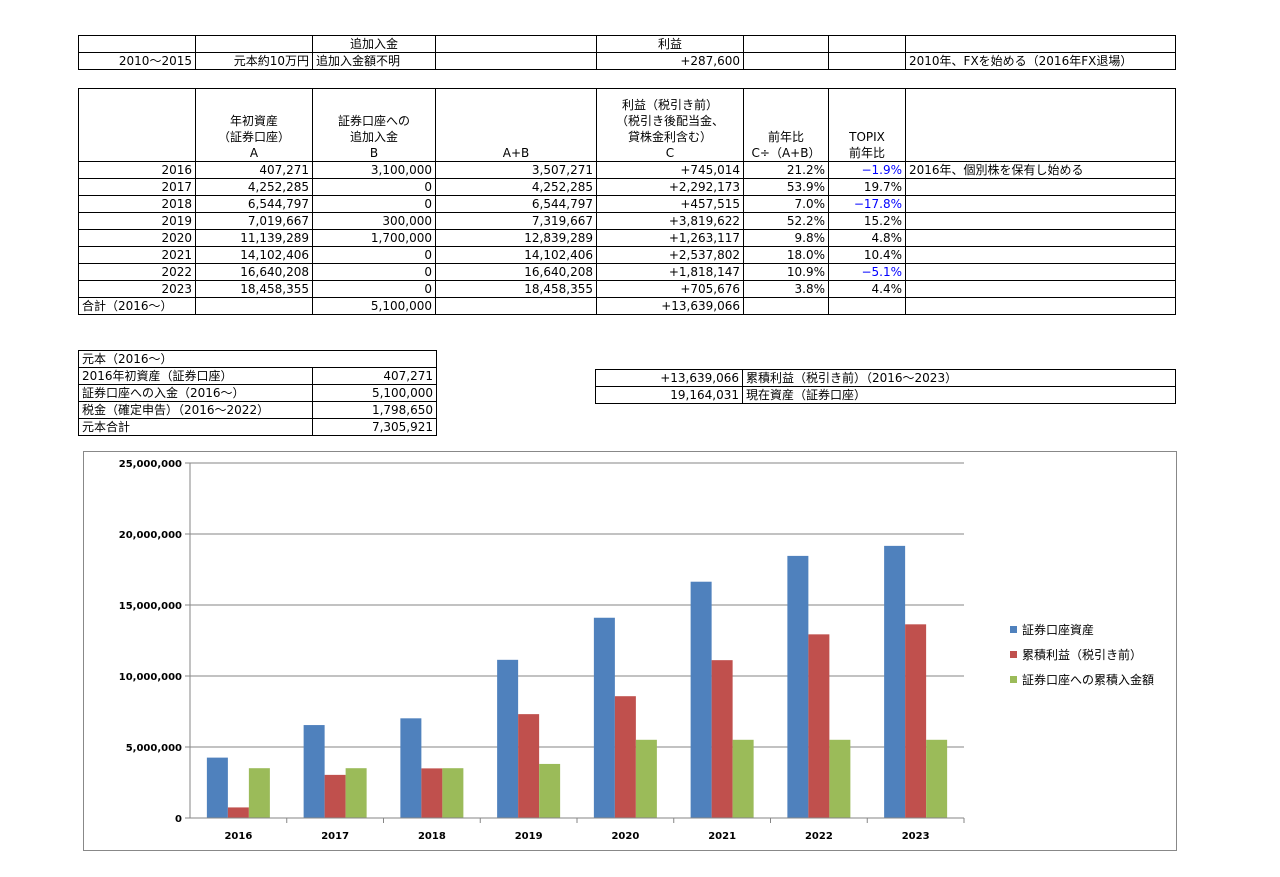  What do you see at coordinates (786, 204) in the screenshot?
I see `cell-ratio: 7.0%` at bounding box center [786, 204].